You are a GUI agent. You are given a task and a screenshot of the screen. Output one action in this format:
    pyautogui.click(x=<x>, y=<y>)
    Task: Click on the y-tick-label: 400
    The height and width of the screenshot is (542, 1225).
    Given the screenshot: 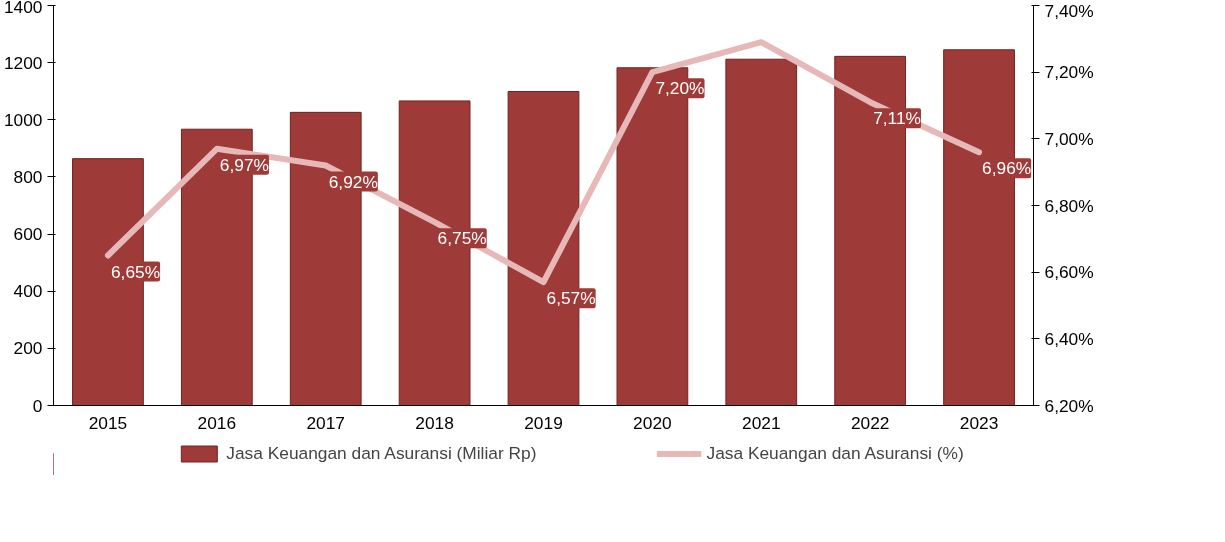 What is the action you would take?
    pyautogui.click(x=28, y=291)
    